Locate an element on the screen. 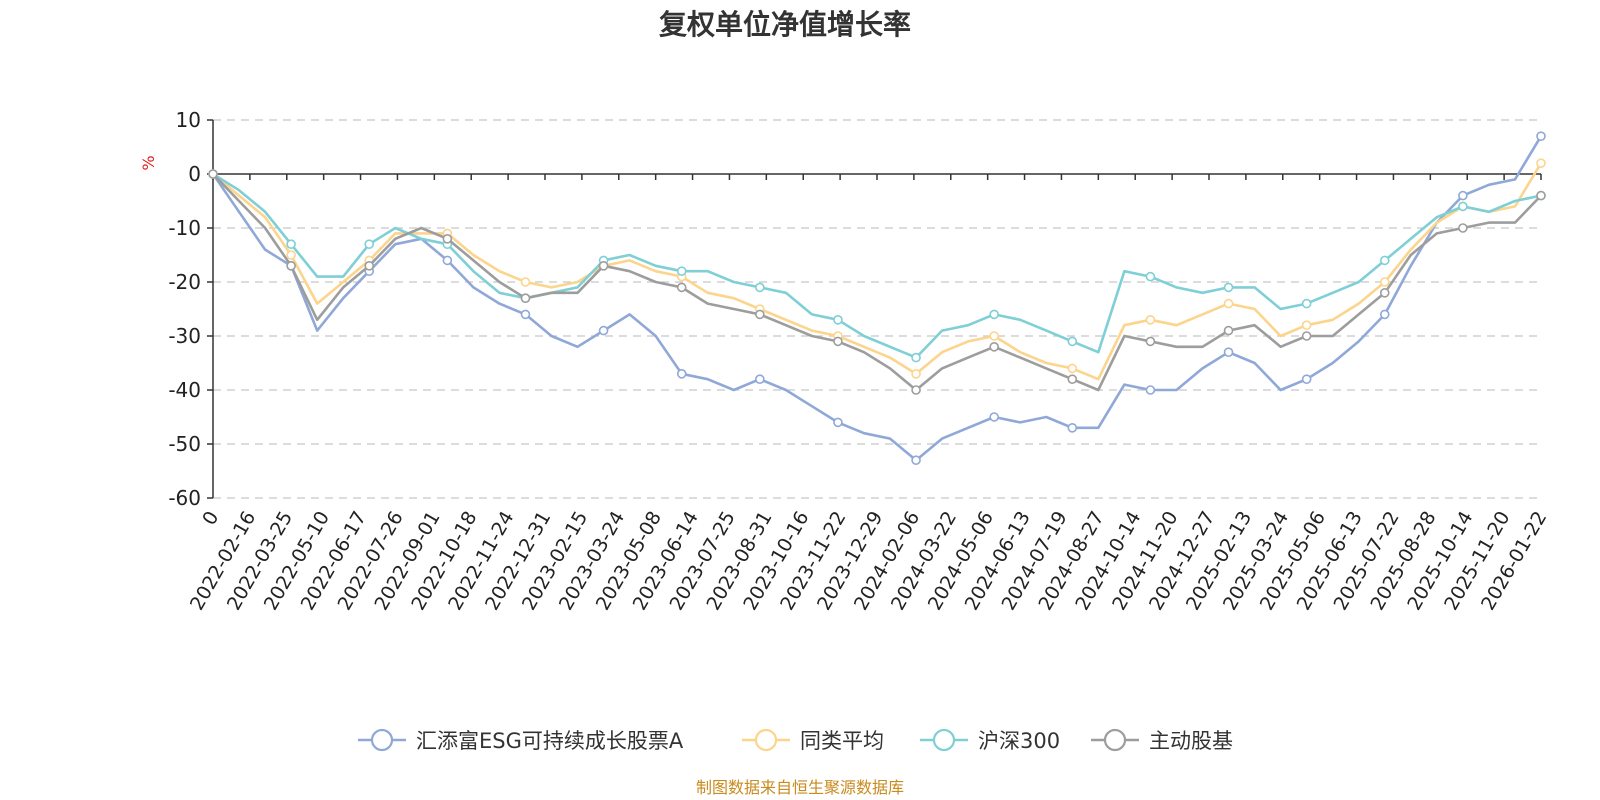  chart-title: 复权单位净值增长率 is located at coordinates (785, 24).